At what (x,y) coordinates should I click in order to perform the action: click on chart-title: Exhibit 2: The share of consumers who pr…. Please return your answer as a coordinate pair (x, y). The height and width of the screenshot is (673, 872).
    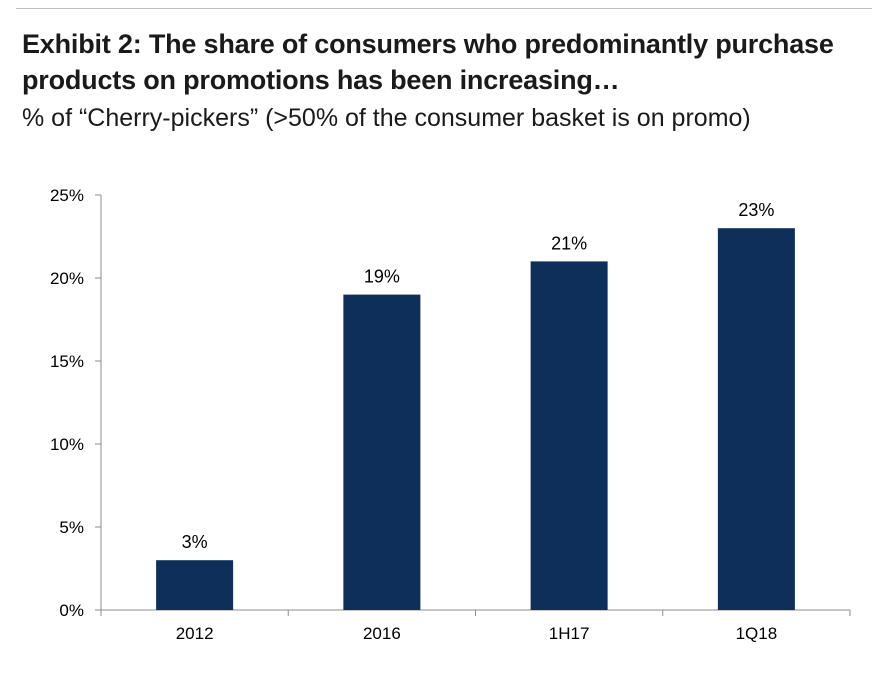
    Looking at the image, I should click on (428, 62).